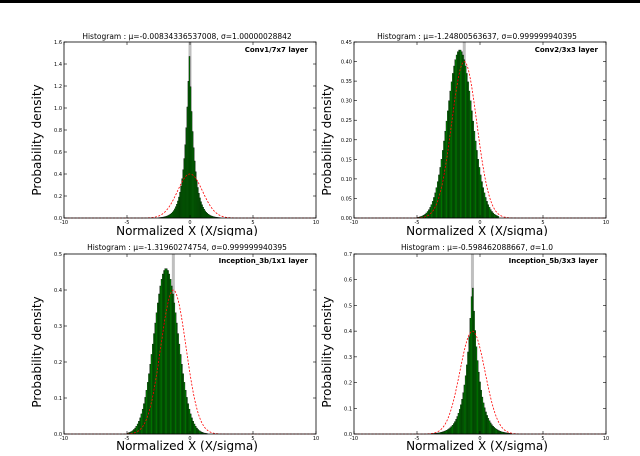 The height and width of the screenshot is (456, 640). What do you see at coordinates (346, 180) in the screenshot?
I see `y-tick-label: 0.10` at bounding box center [346, 180].